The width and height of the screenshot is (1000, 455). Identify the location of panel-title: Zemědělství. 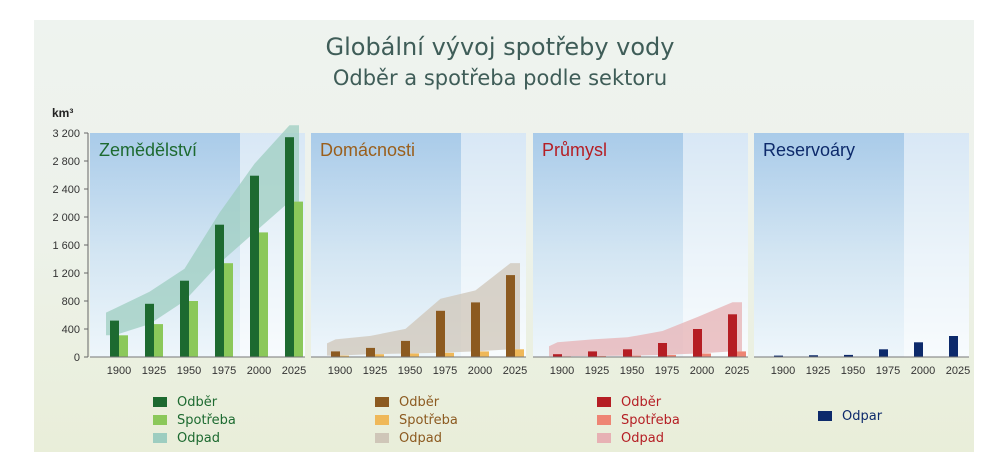
(148, 150).